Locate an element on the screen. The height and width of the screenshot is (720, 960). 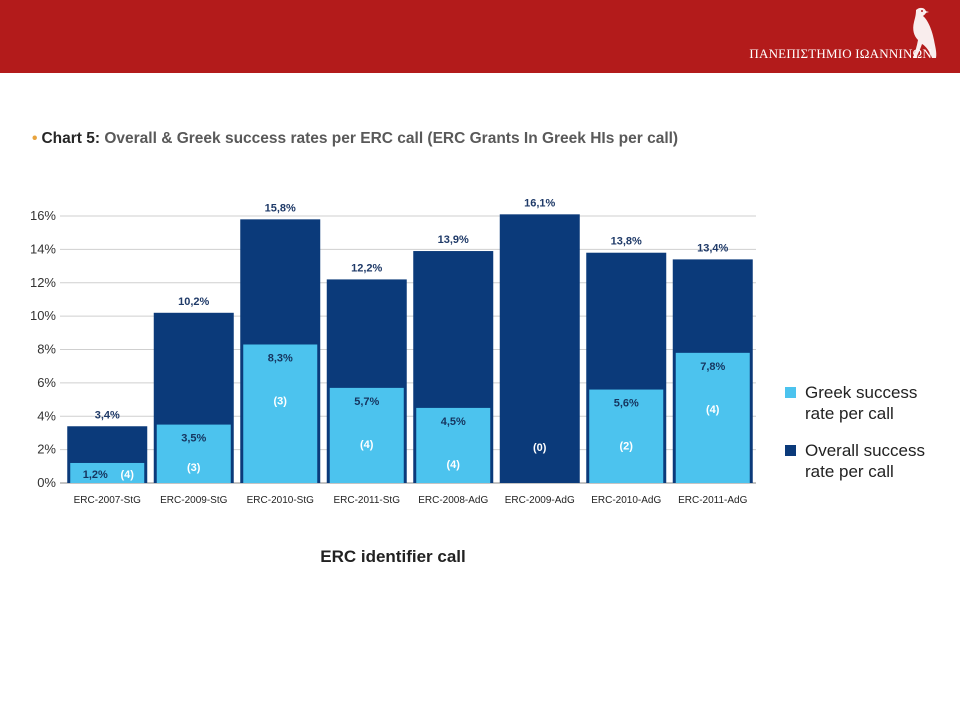
legend-label-line: Overall success is located at coordinates (865, 450).